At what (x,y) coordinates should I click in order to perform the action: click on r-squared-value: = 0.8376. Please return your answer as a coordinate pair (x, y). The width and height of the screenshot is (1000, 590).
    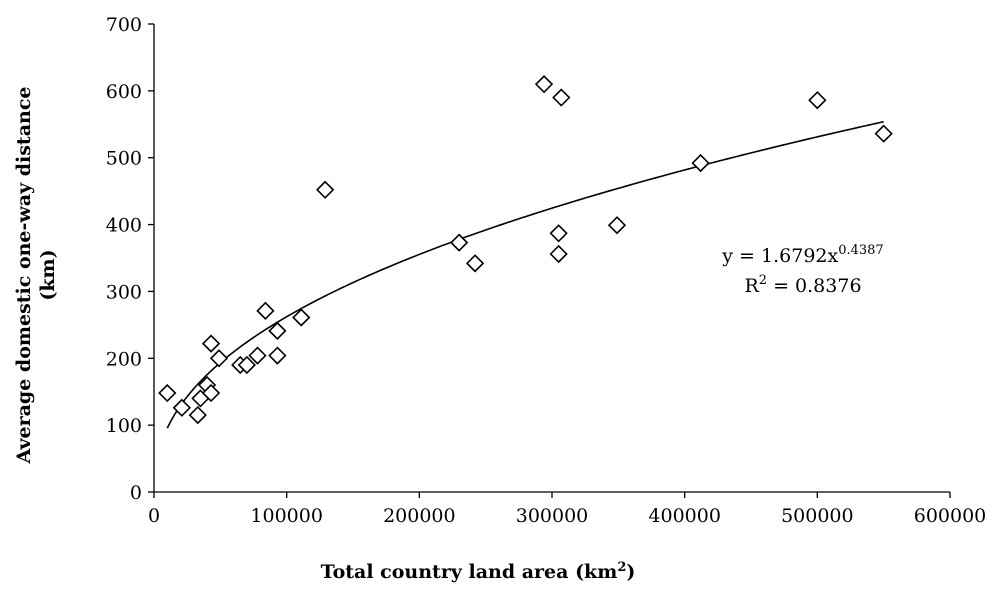
    Looking at the image, I should click on (814, 286).